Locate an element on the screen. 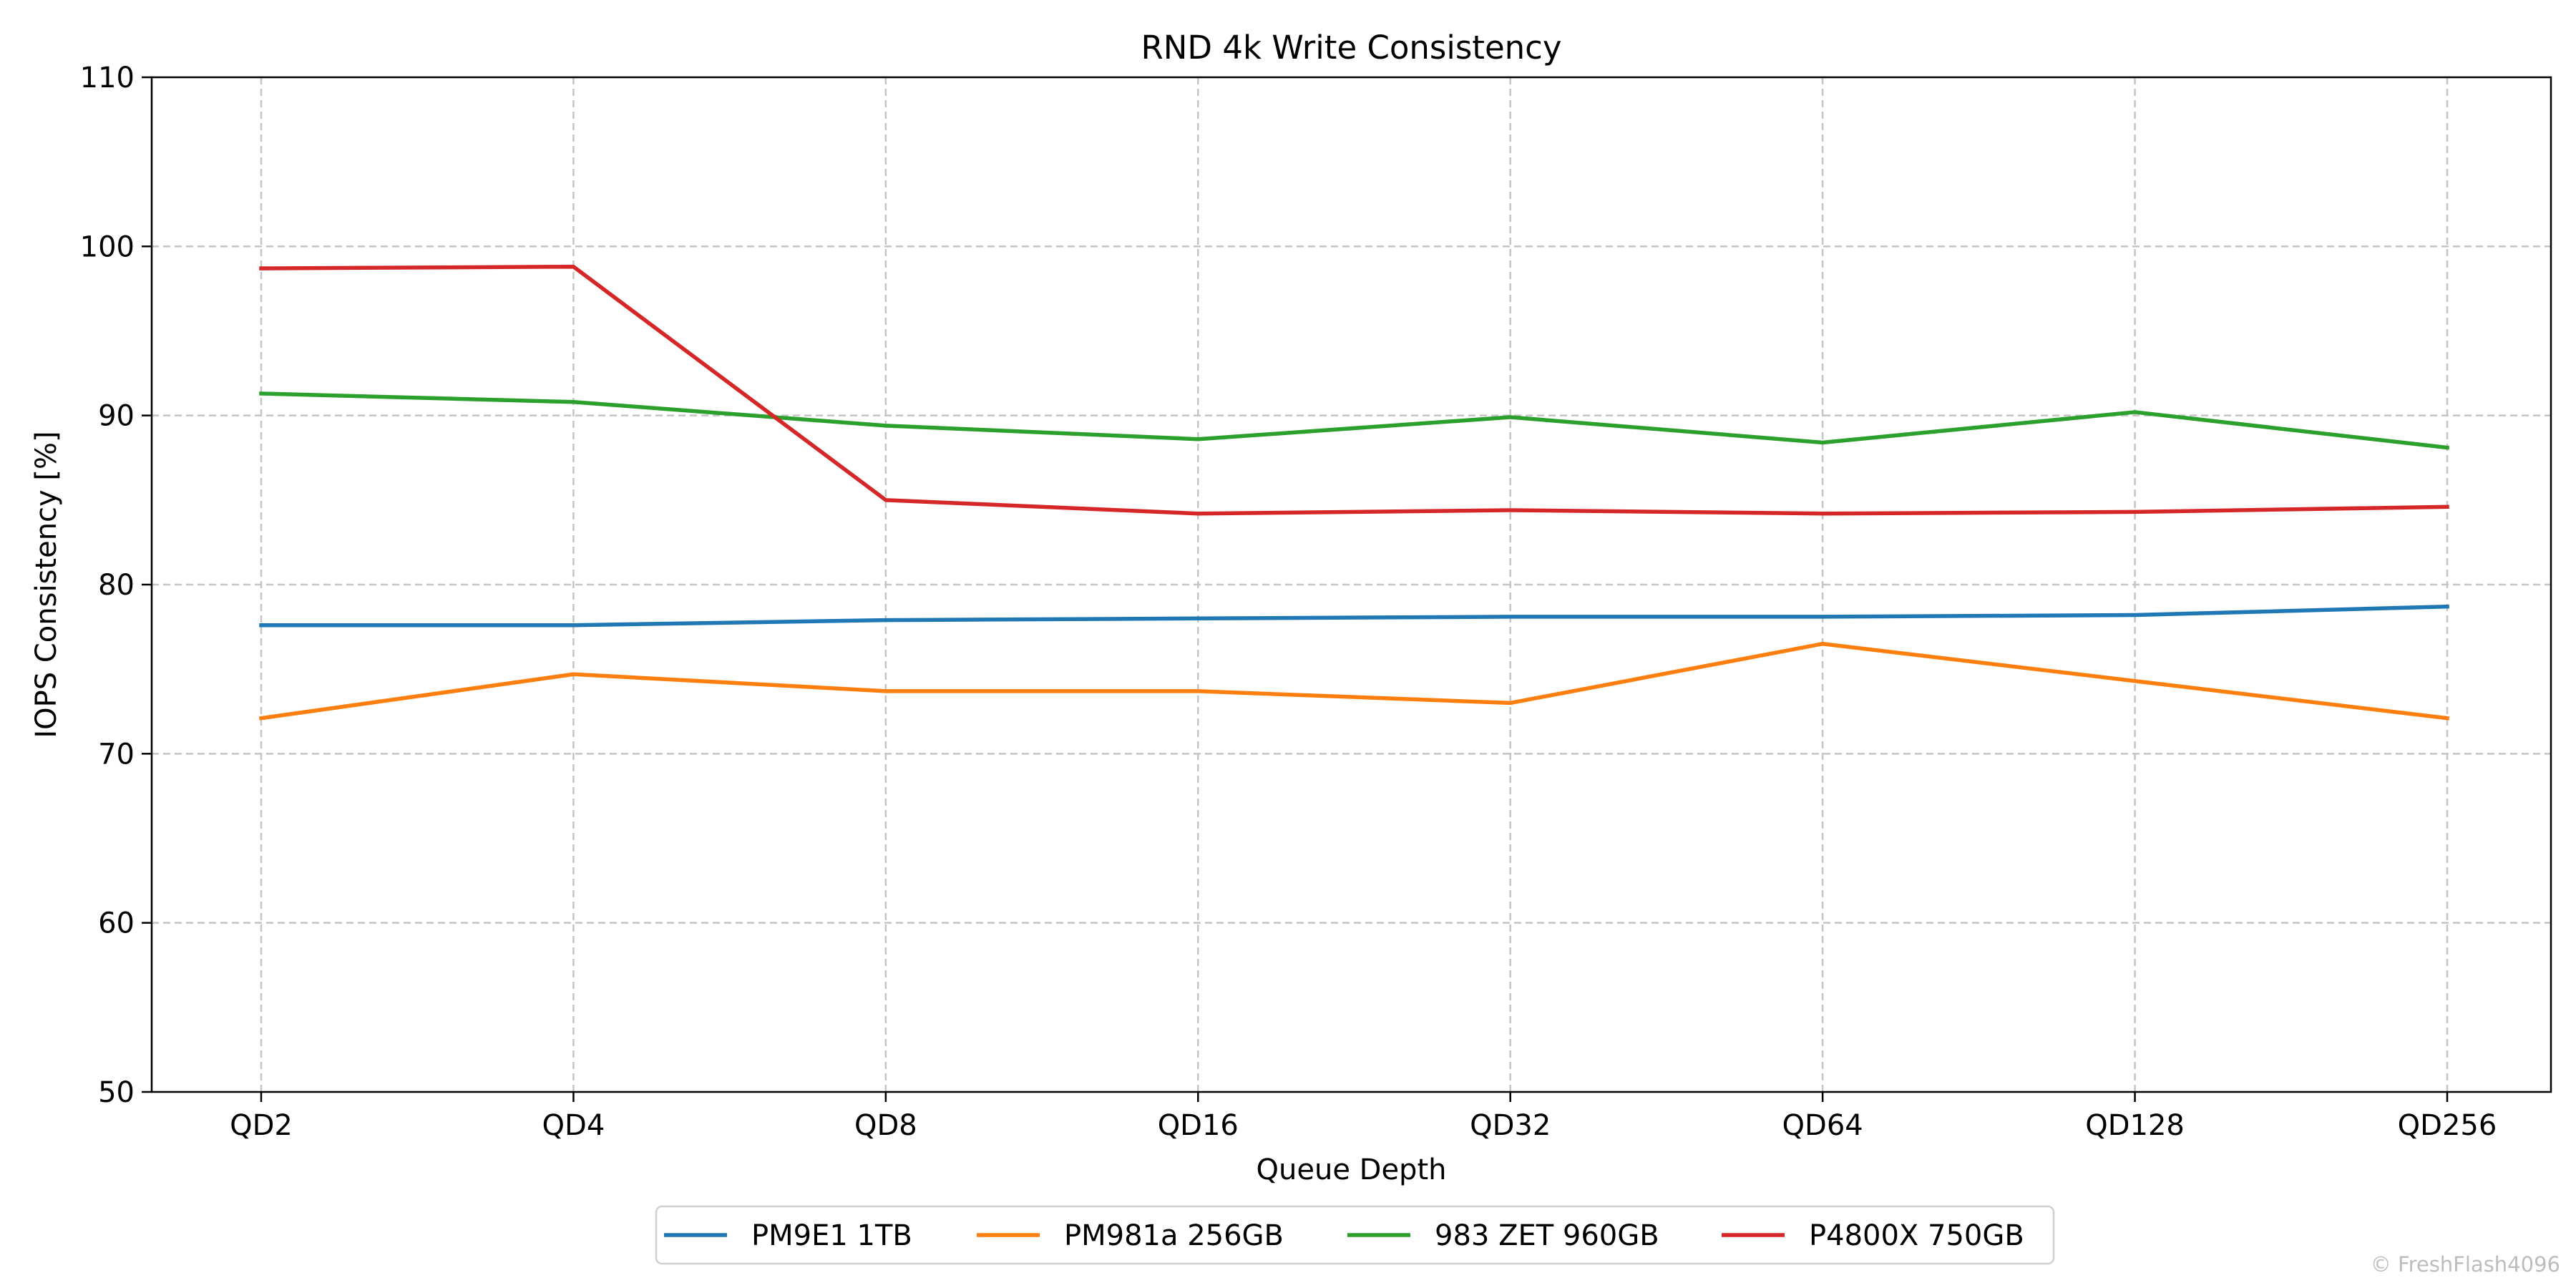 The image size is (2576, 1288). x-axis-label: Queue Depth is located at coordinates (1352, 1169).